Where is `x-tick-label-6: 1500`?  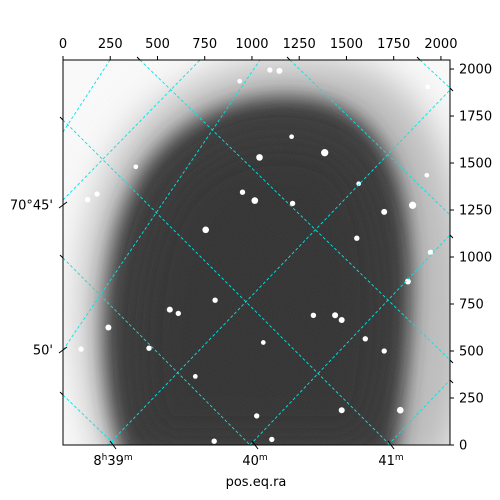
x-tick-label-6: 1500 is located at coordinates (346, 44).